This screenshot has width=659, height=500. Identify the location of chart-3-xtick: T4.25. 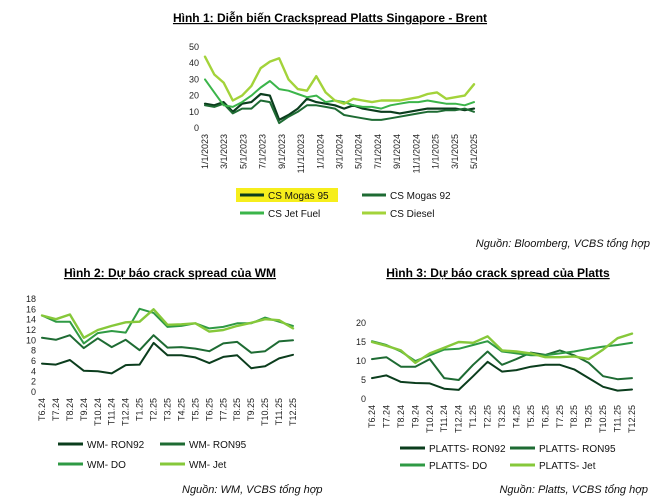
(516, 416).